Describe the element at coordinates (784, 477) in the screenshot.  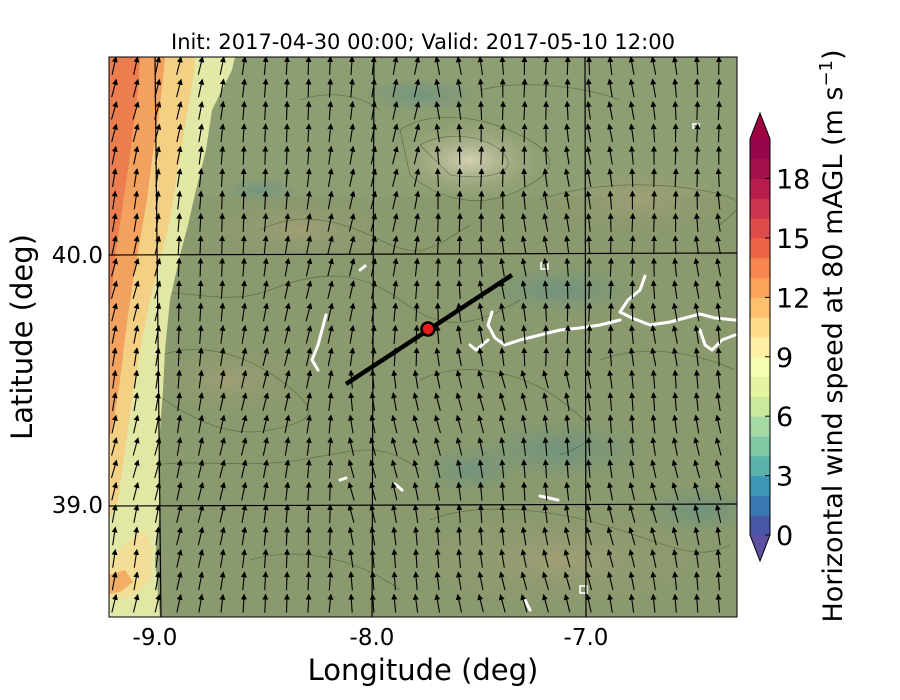
I see `colorbar-tick-label: 3` at that location.